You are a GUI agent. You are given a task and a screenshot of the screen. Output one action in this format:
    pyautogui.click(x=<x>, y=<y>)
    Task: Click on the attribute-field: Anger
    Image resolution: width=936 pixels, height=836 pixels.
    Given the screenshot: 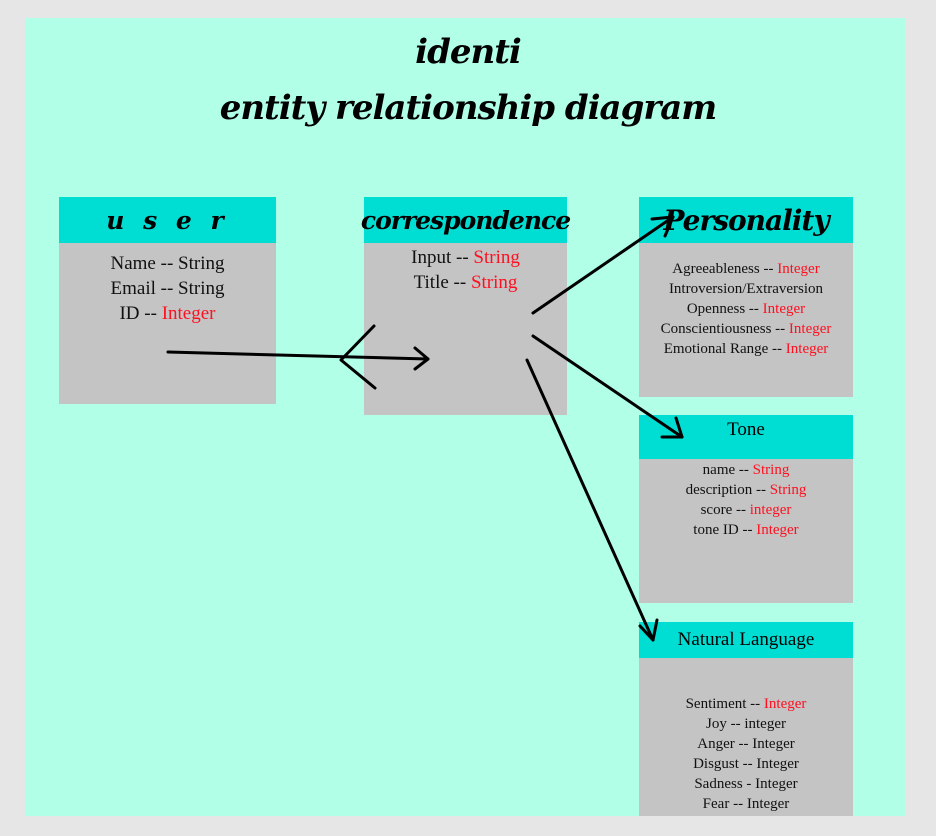 What is the action you would take?
    pyautogui.click(x=716, y=744)
    